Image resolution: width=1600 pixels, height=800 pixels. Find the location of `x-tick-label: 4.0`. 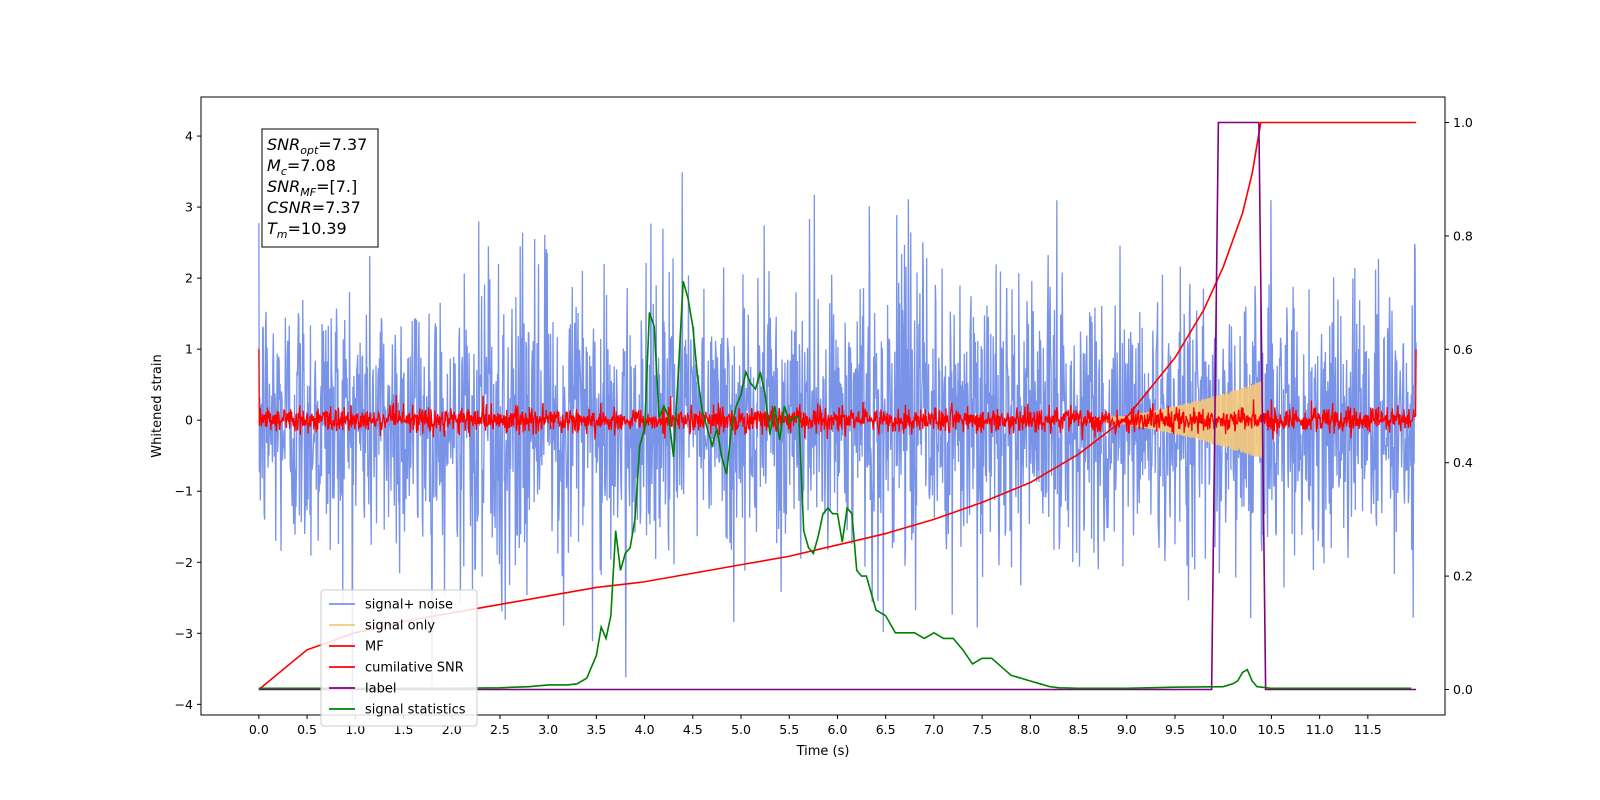

x-tick-label: 4.0 is located at coordinates (645, 729).